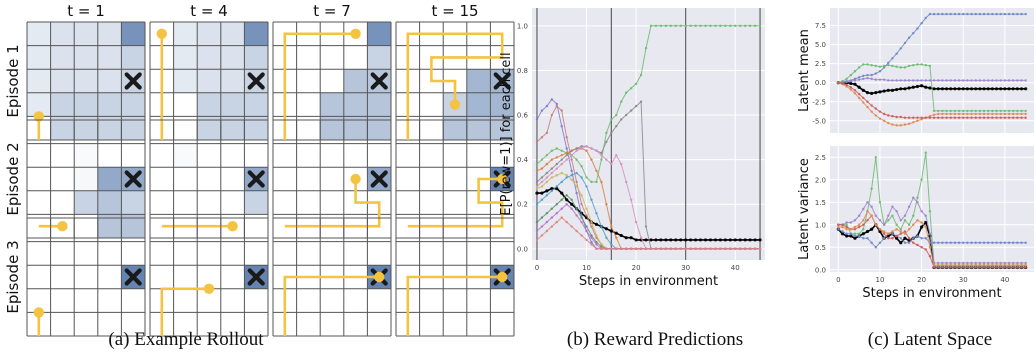  What do you see at coordinates (804, 209) in the screenshot?
I see `y-axis-label: Latent variance` at bounding box center [804, 209].